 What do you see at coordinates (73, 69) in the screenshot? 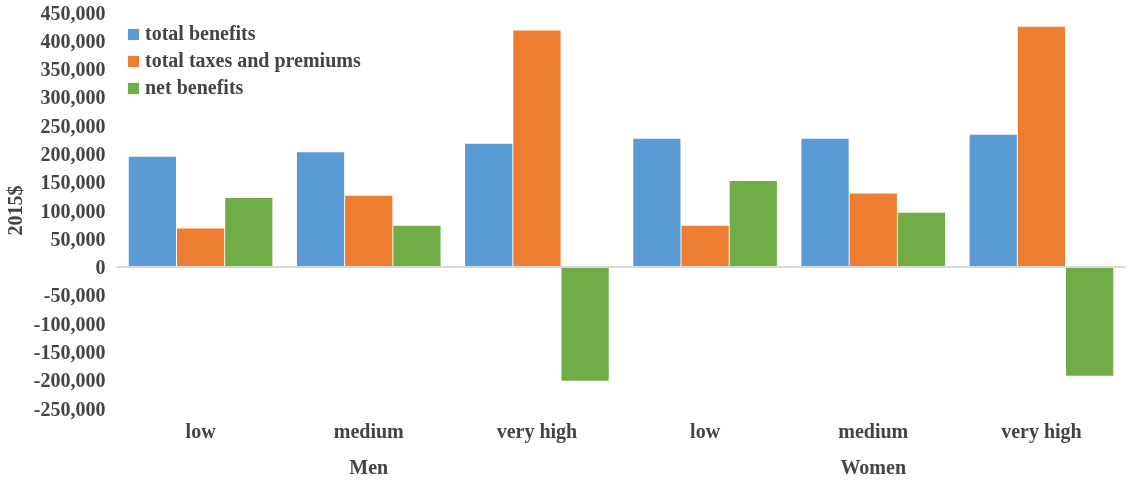
I see `y-tick-label: 350,000` at bounding box center [73, 69].